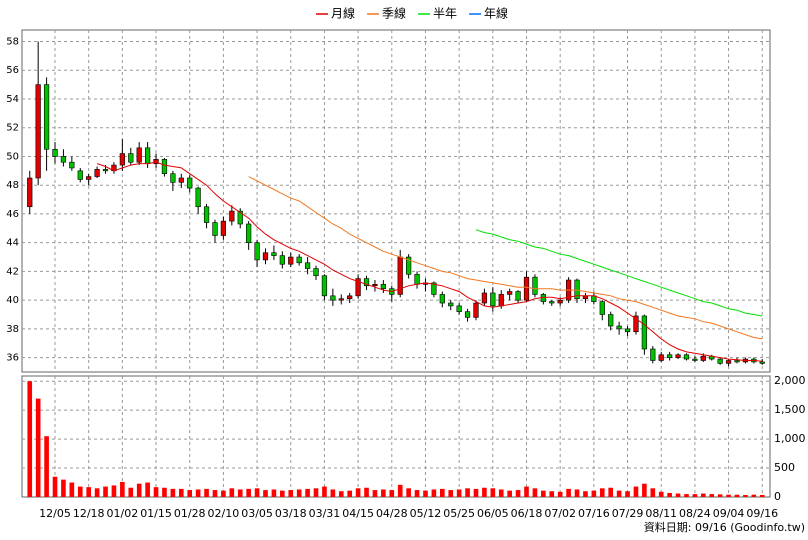 The image size is (808, 540). I want to click on y-tick-label: 44, so click(12, 243).